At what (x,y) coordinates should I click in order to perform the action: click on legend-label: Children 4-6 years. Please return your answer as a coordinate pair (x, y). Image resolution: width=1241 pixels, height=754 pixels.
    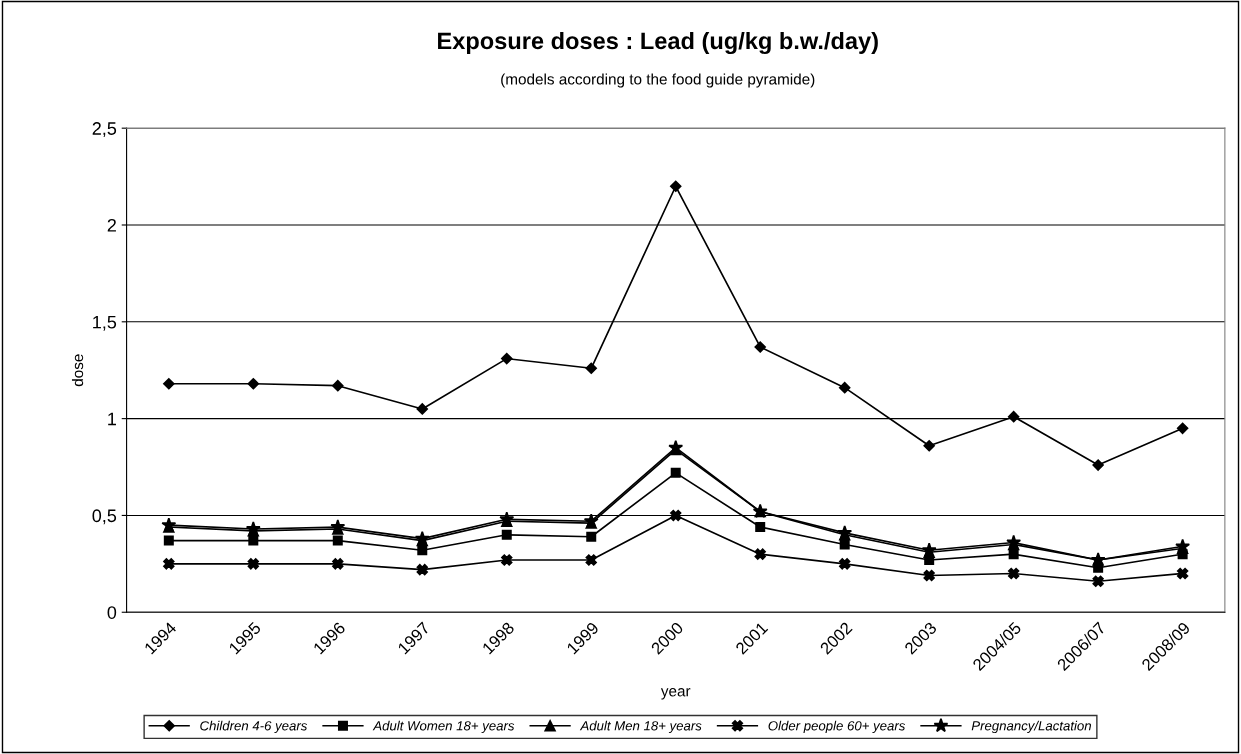
    Looking at the image, I should click on (254, 727).